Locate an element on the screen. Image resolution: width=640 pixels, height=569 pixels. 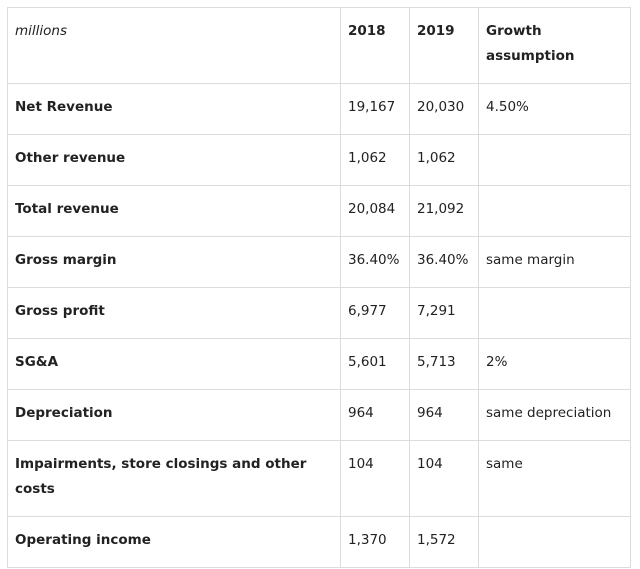
table-header-row: millions 2018 2019 Growth assumption is located at coordinates (319, 45).